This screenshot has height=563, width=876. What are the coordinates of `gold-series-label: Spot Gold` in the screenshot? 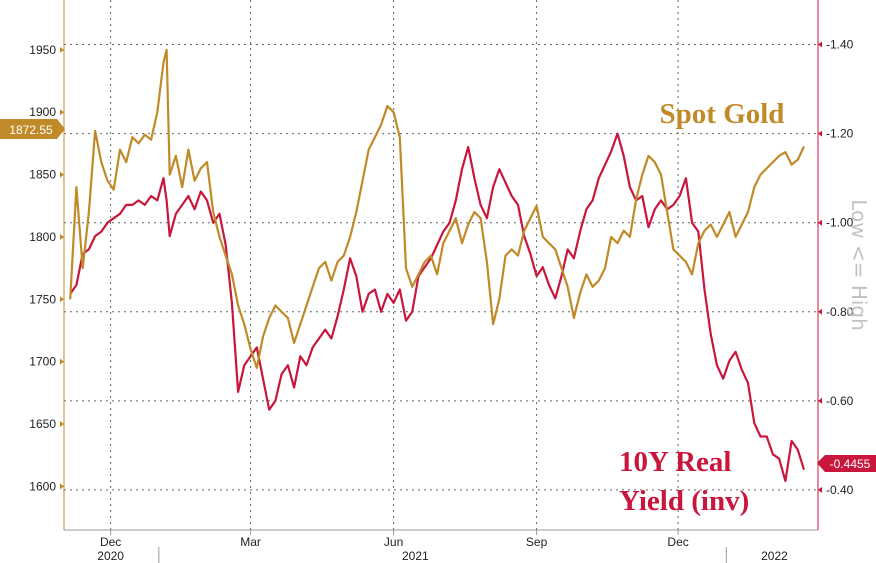 It's located at (722, 114).